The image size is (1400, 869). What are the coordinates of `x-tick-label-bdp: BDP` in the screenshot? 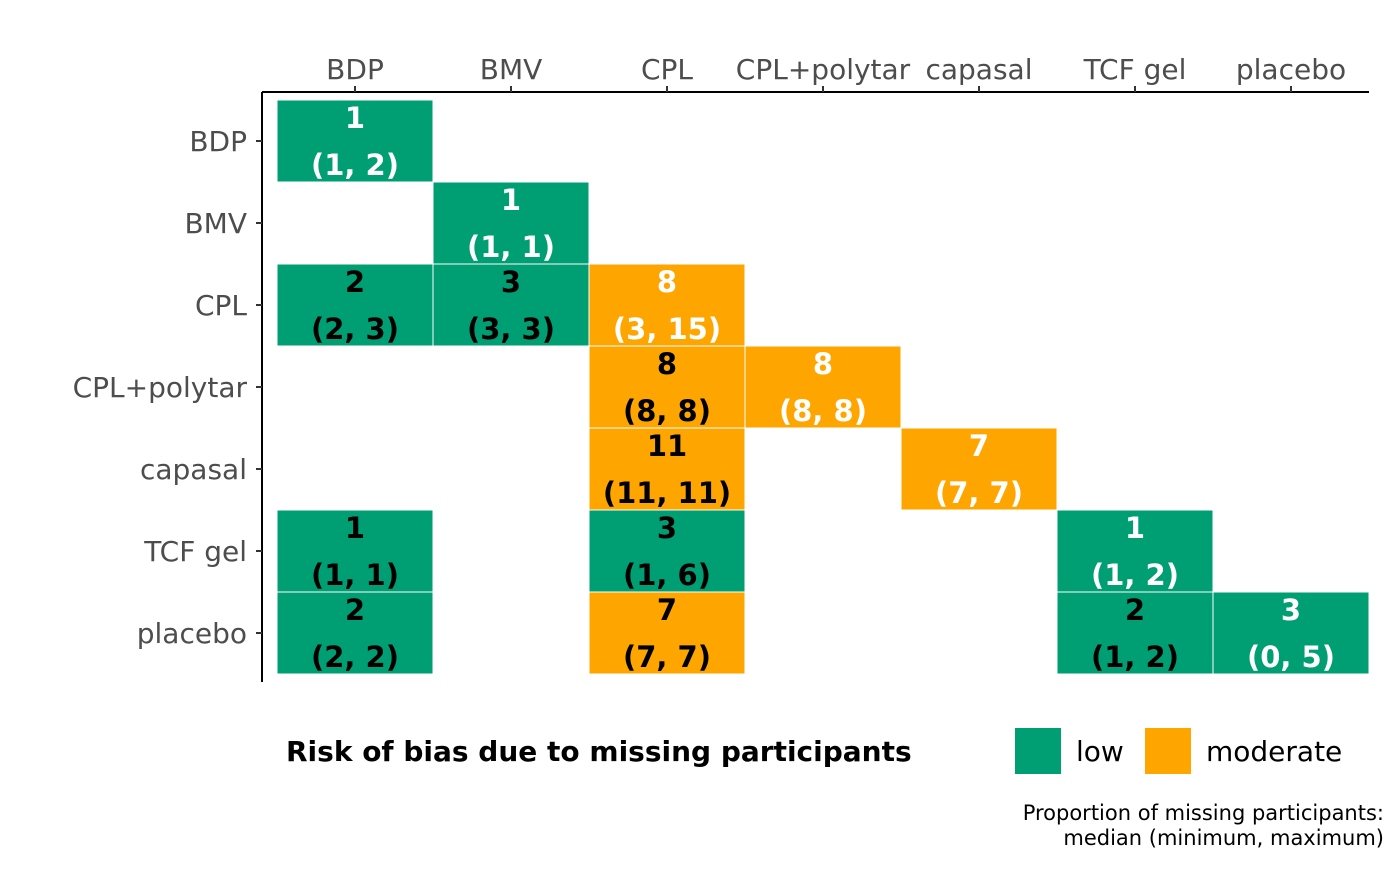 It's located at (355, 69).